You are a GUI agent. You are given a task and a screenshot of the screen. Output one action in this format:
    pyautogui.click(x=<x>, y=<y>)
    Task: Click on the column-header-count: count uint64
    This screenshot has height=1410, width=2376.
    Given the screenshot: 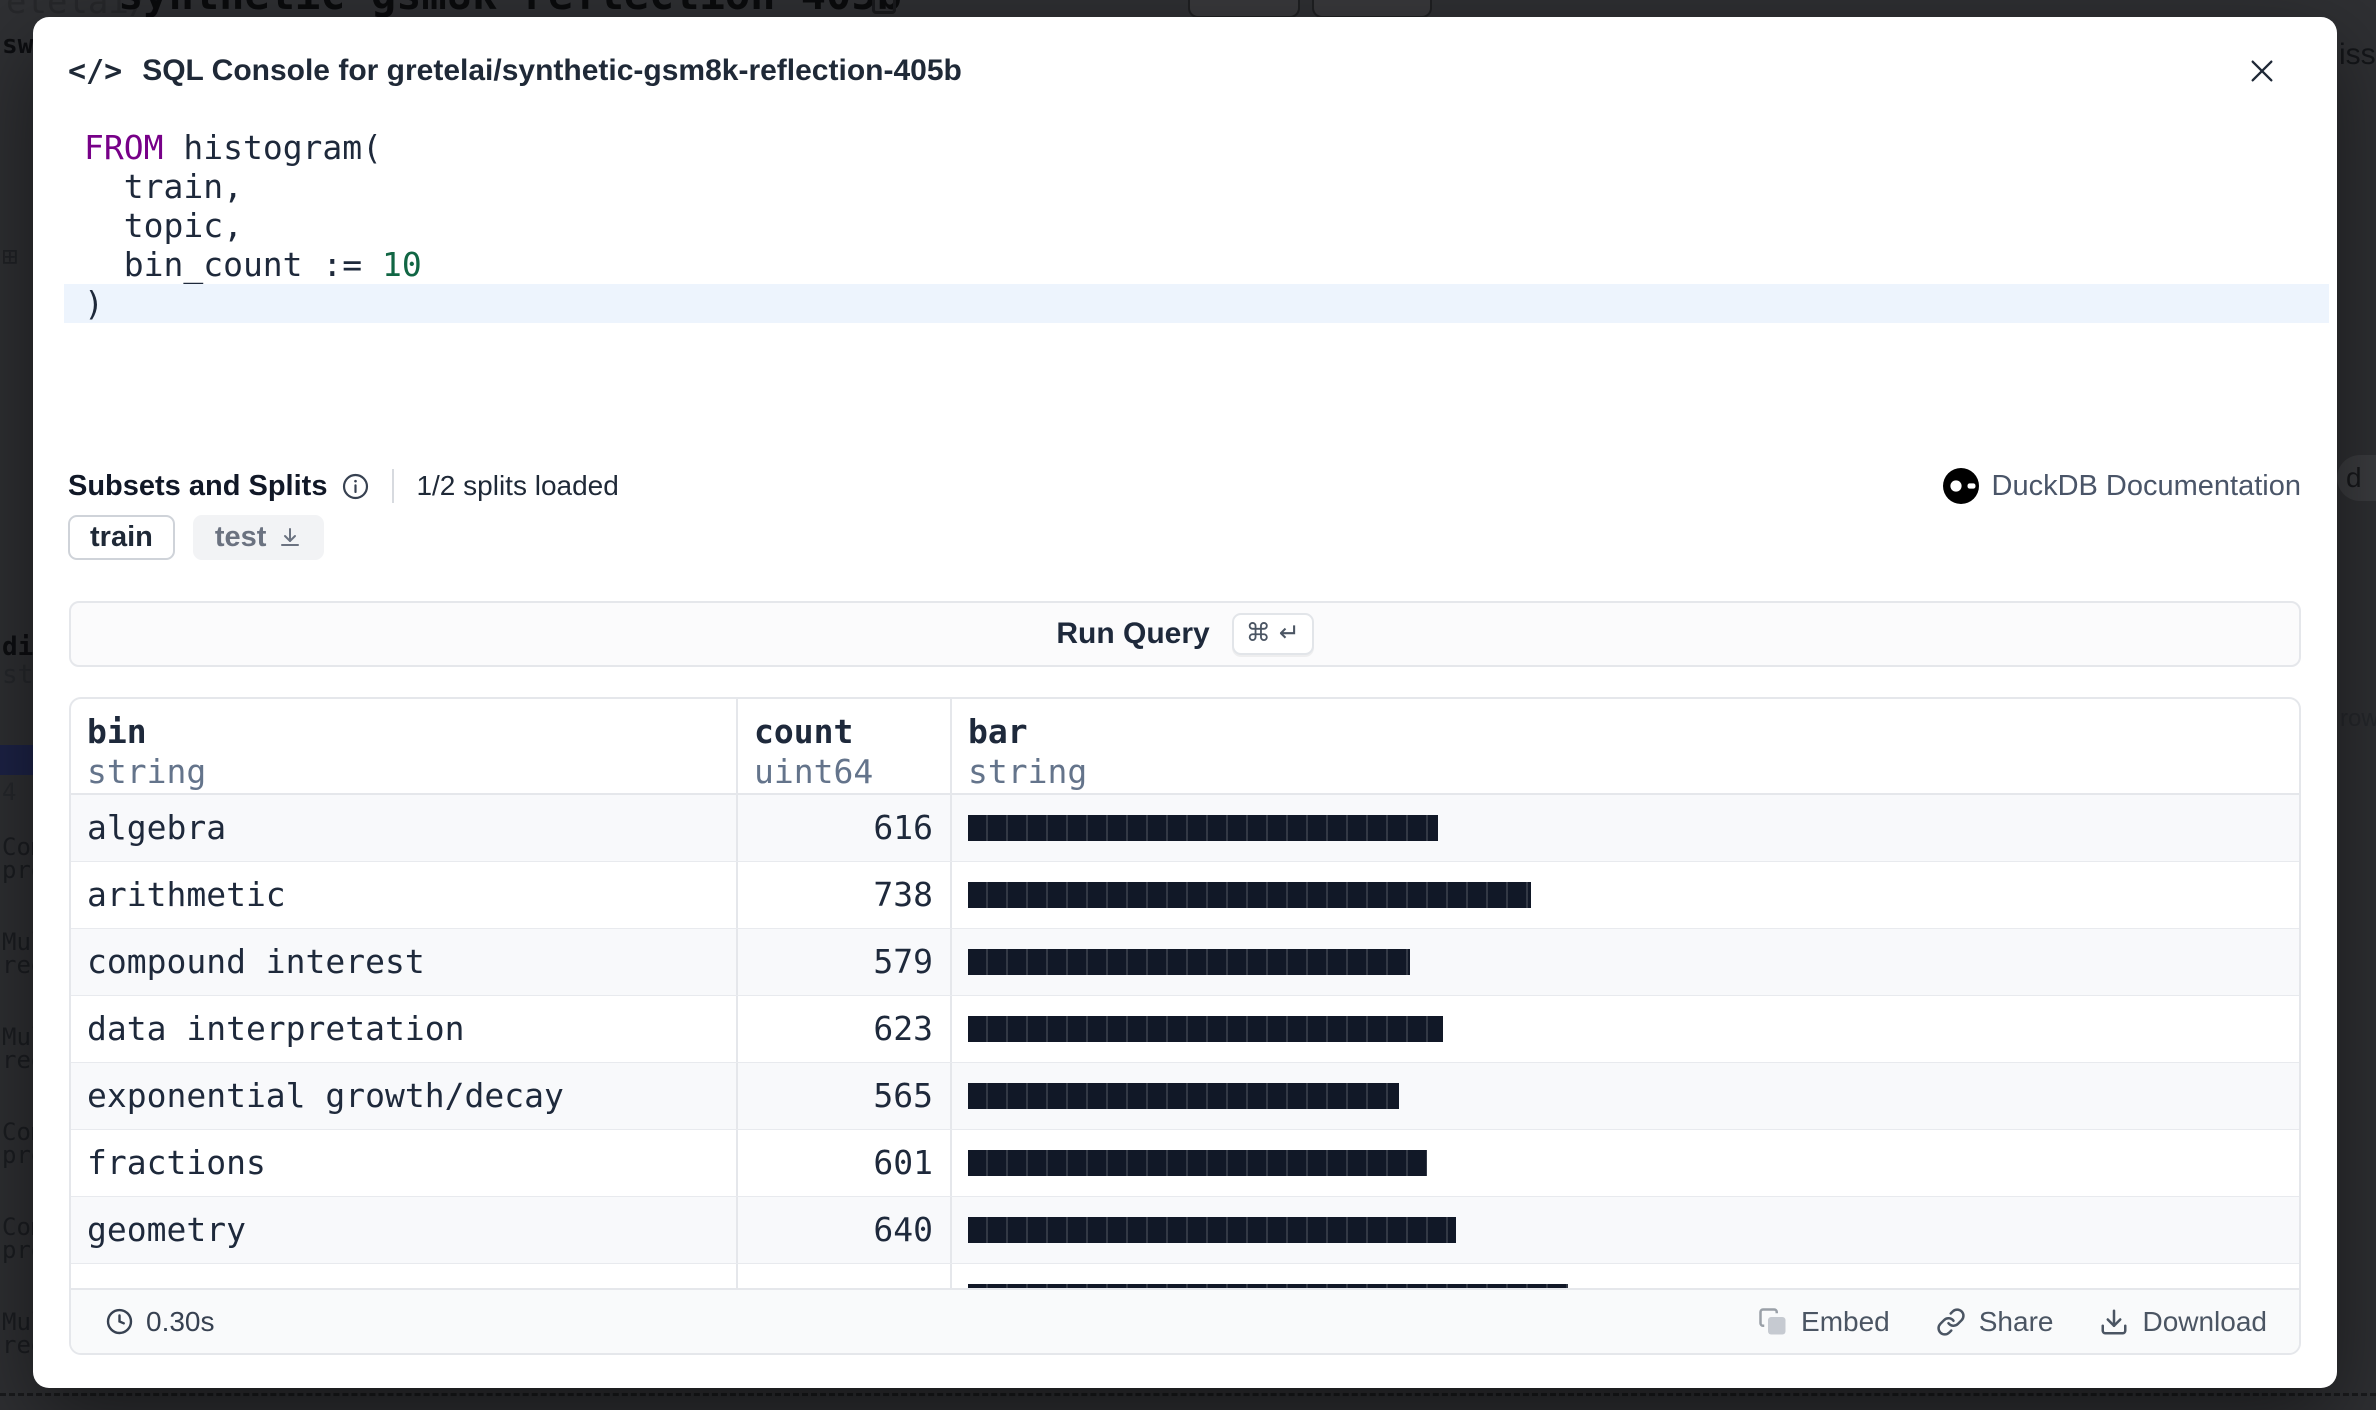 What is the action you would take?
    pyautogui.click(x=845, y=746)
    